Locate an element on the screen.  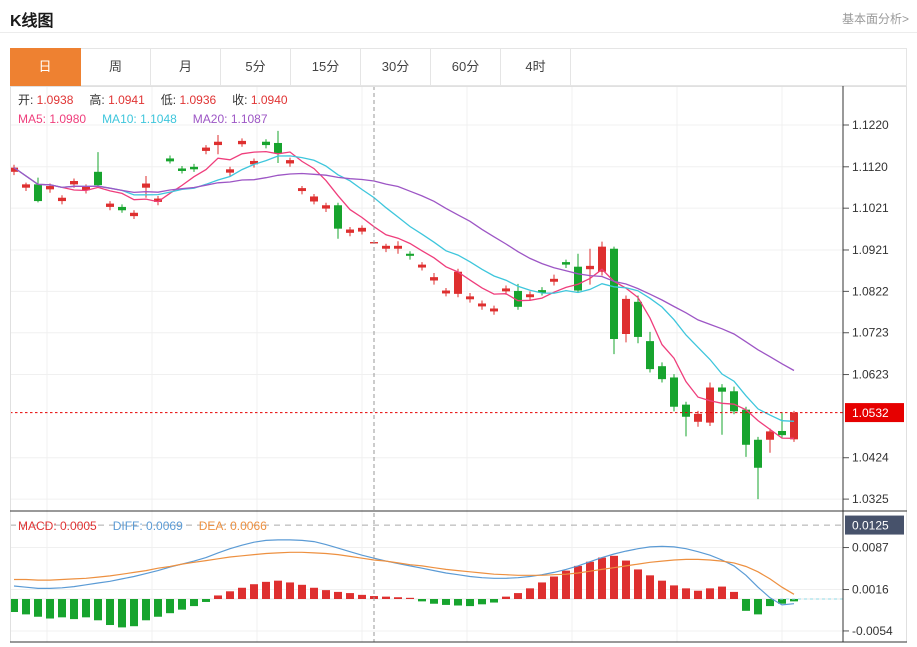
tab-period-1: 周 is located at coordinates (116, 67).